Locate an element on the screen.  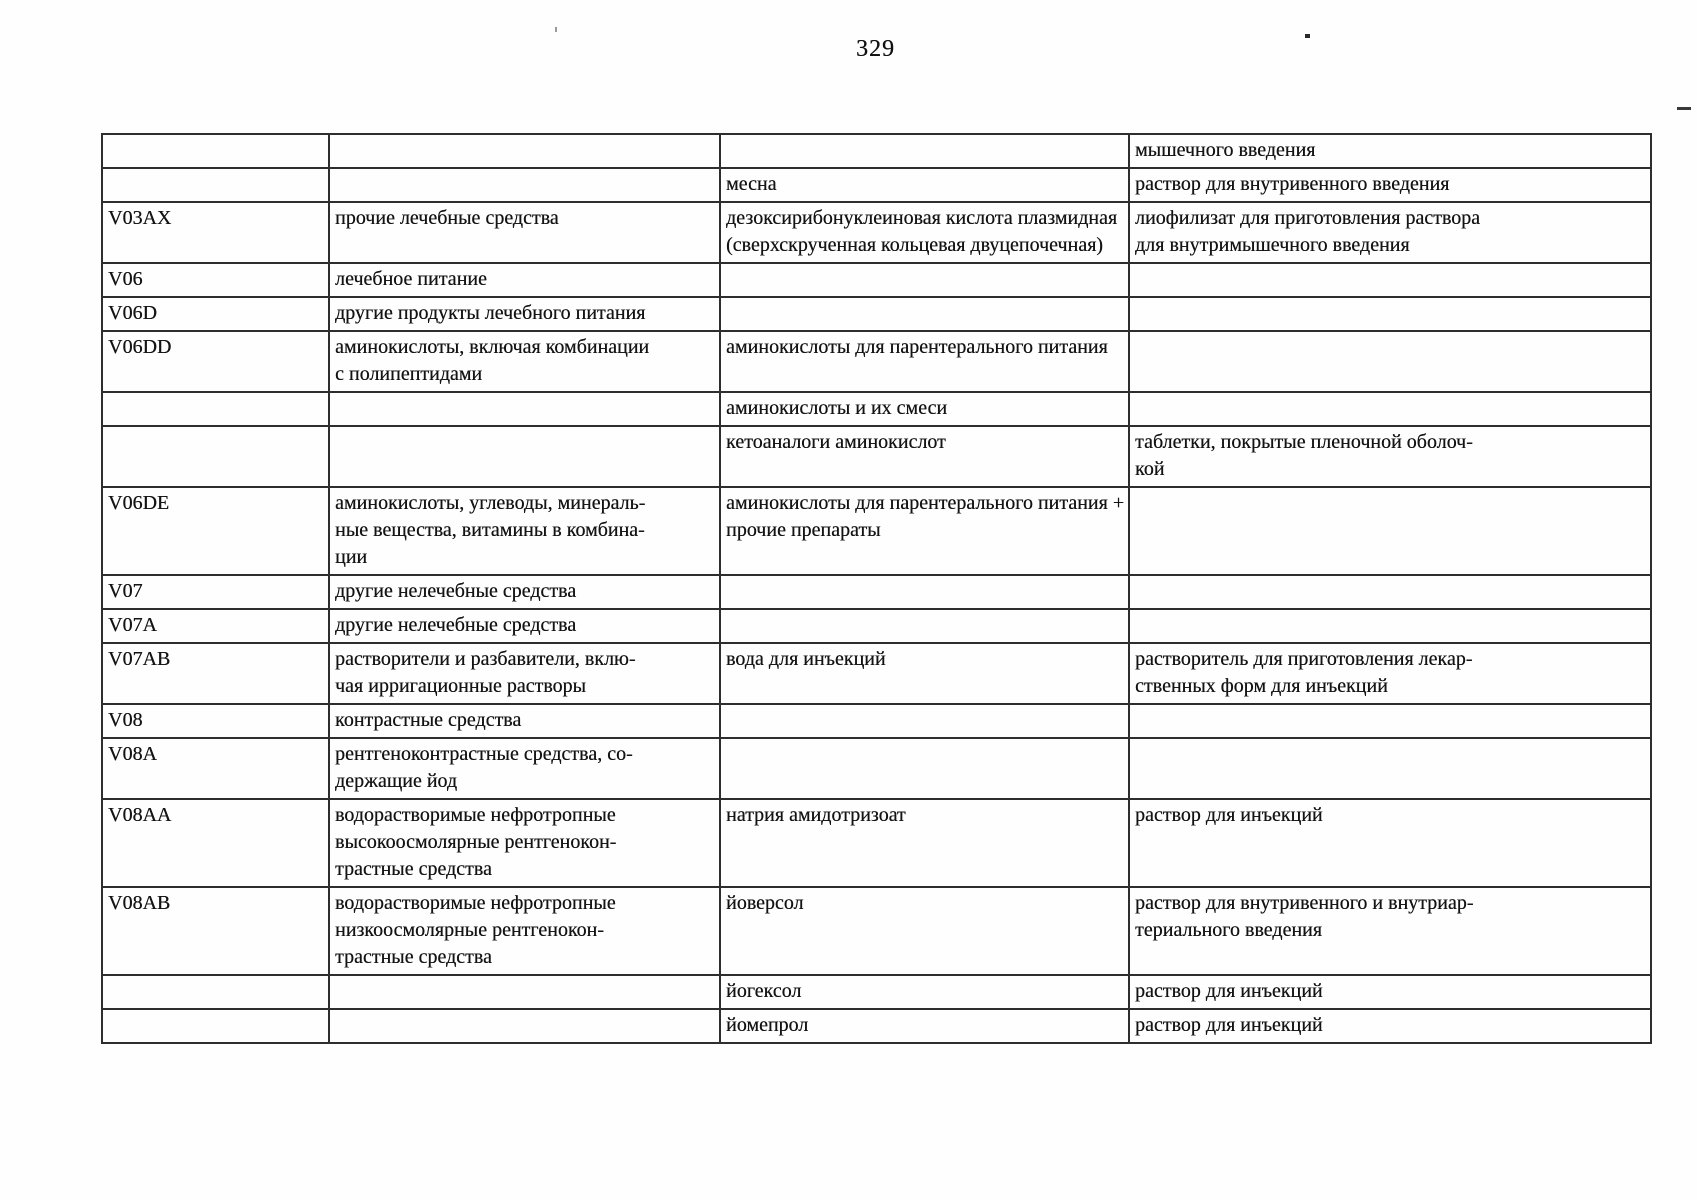
atc-code-cell: V08 is located at coordinates (215, 721).